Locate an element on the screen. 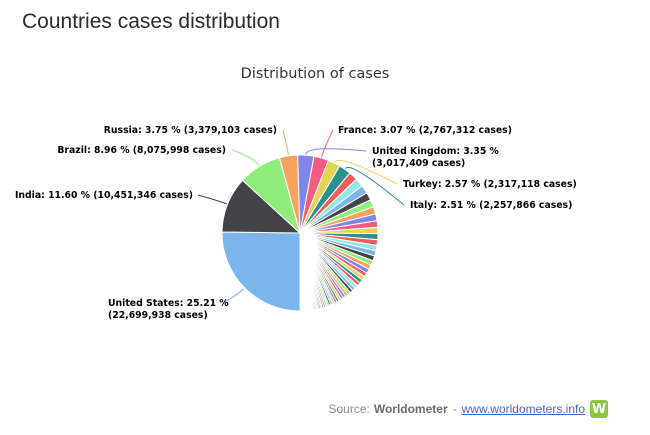 Image resolution: width=650 pixels, height=435 pixels. label-united-kingdom-cases: (3,017,409 cases) is located at coordinates (418, 163).